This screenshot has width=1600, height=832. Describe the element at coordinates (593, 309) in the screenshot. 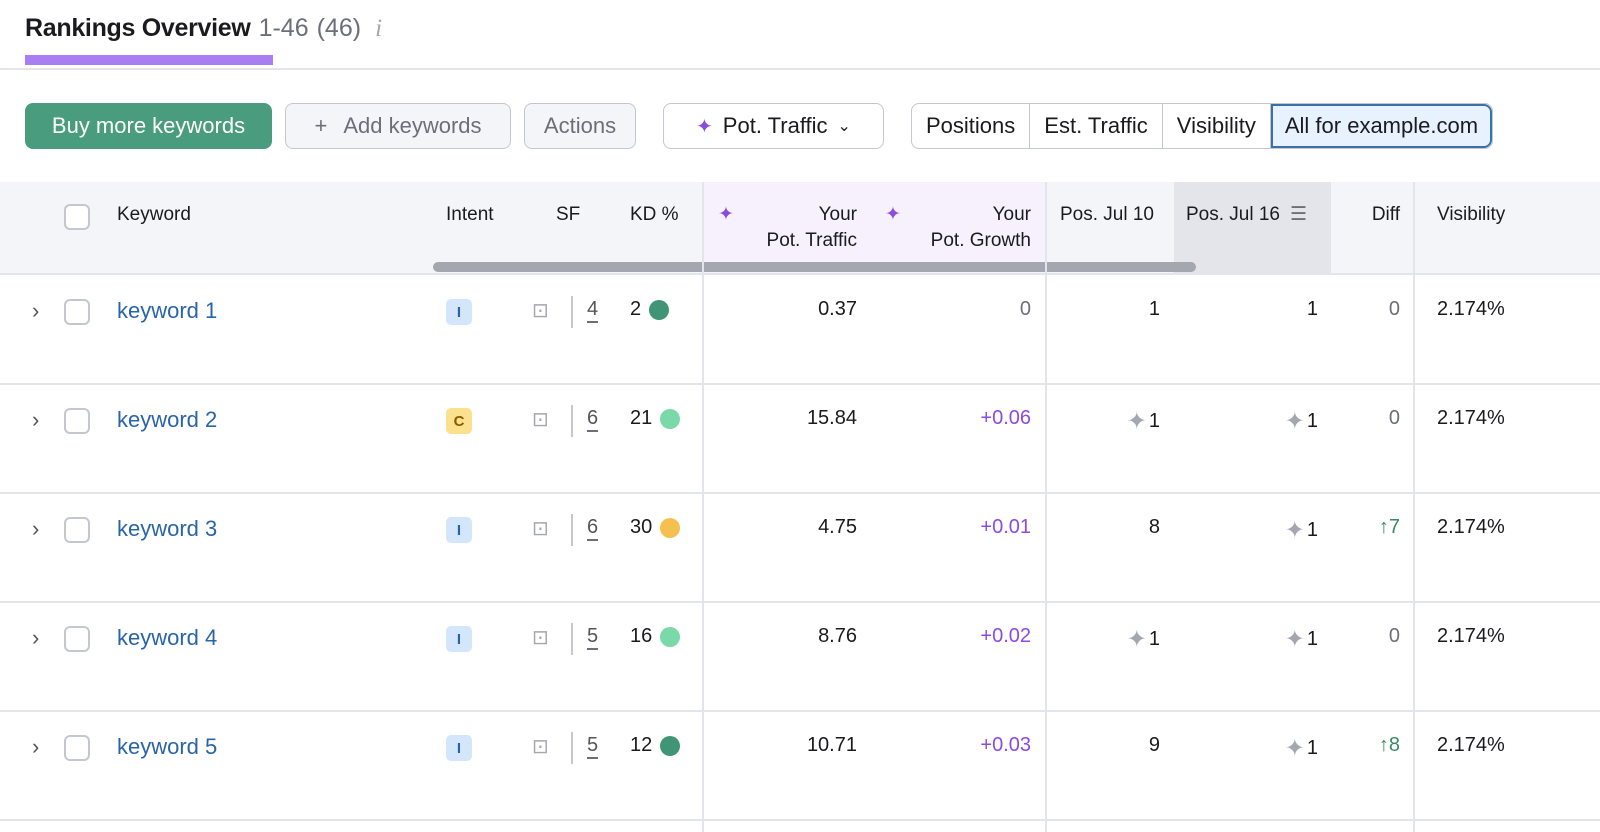

I see `sf-count: 4` at that location.